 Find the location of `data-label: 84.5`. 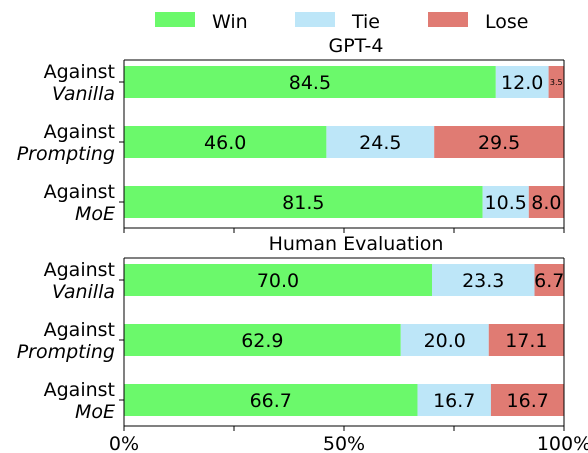

data-label: 84.5 is located at coordinates (310, 83).